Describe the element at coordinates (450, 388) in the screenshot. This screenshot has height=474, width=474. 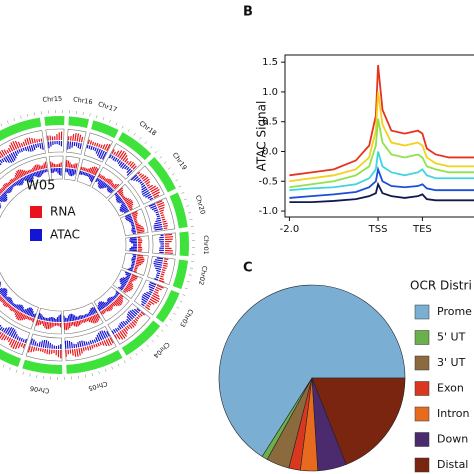
I see `legend-label: Exon` at that location.